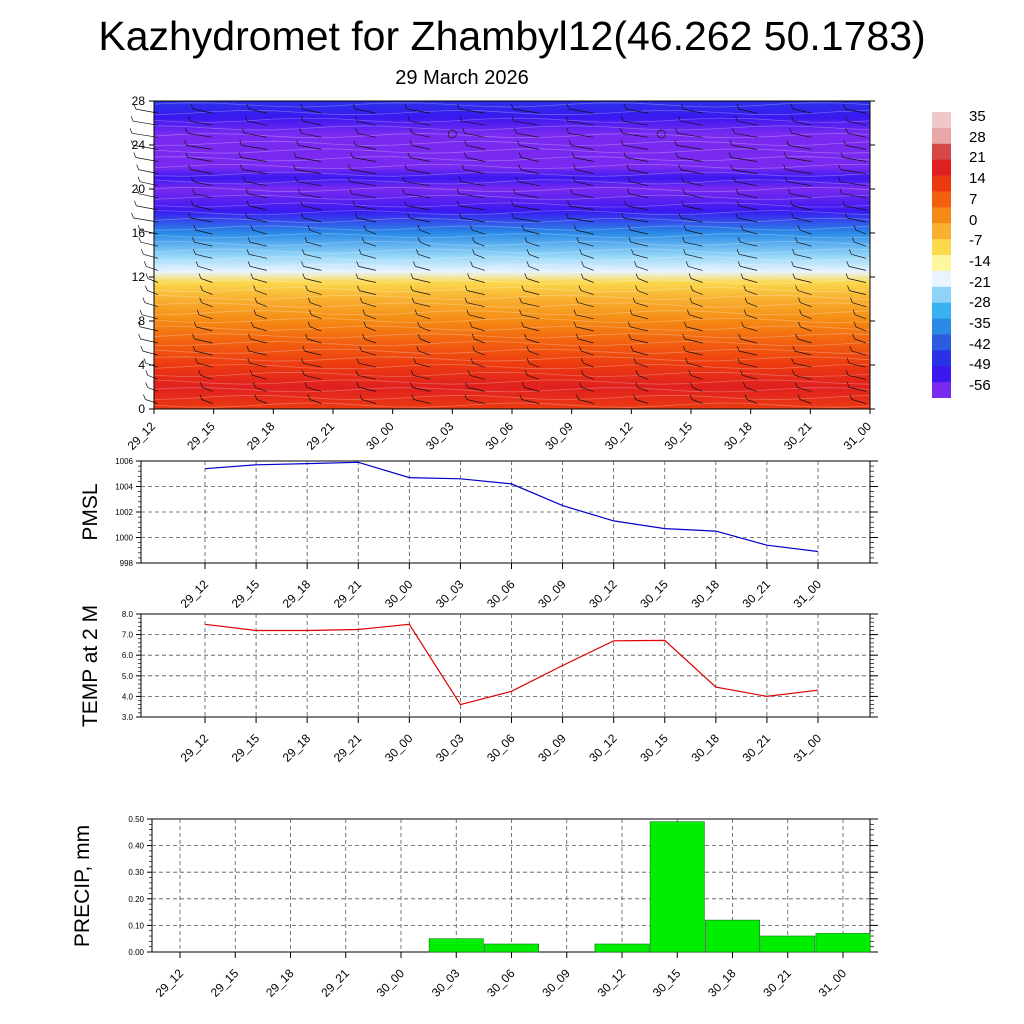 The width and height of the screenshot is (1024, 1024). What do you see at coordinates (511, 507) in the screenshot?
I see `pmsl-line` at bounding box center [511, 507].